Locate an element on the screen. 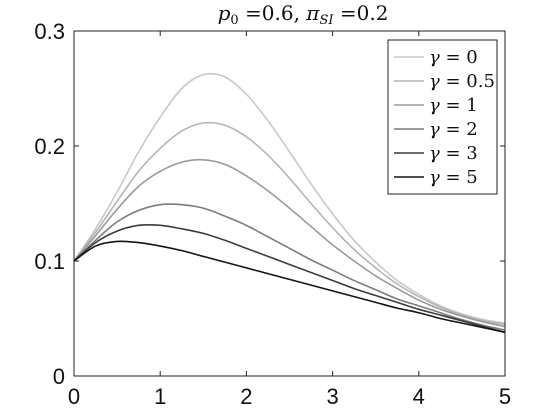  y-tick-label-1: 0.1 is located at coordinates (49, 261).